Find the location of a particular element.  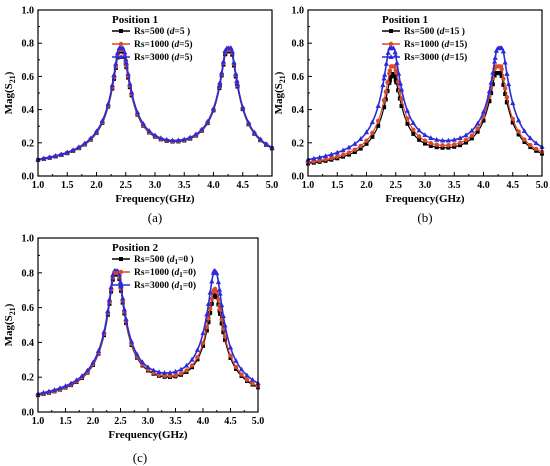

y-tick-label: 0.2 is located at coordinates (298, 143).